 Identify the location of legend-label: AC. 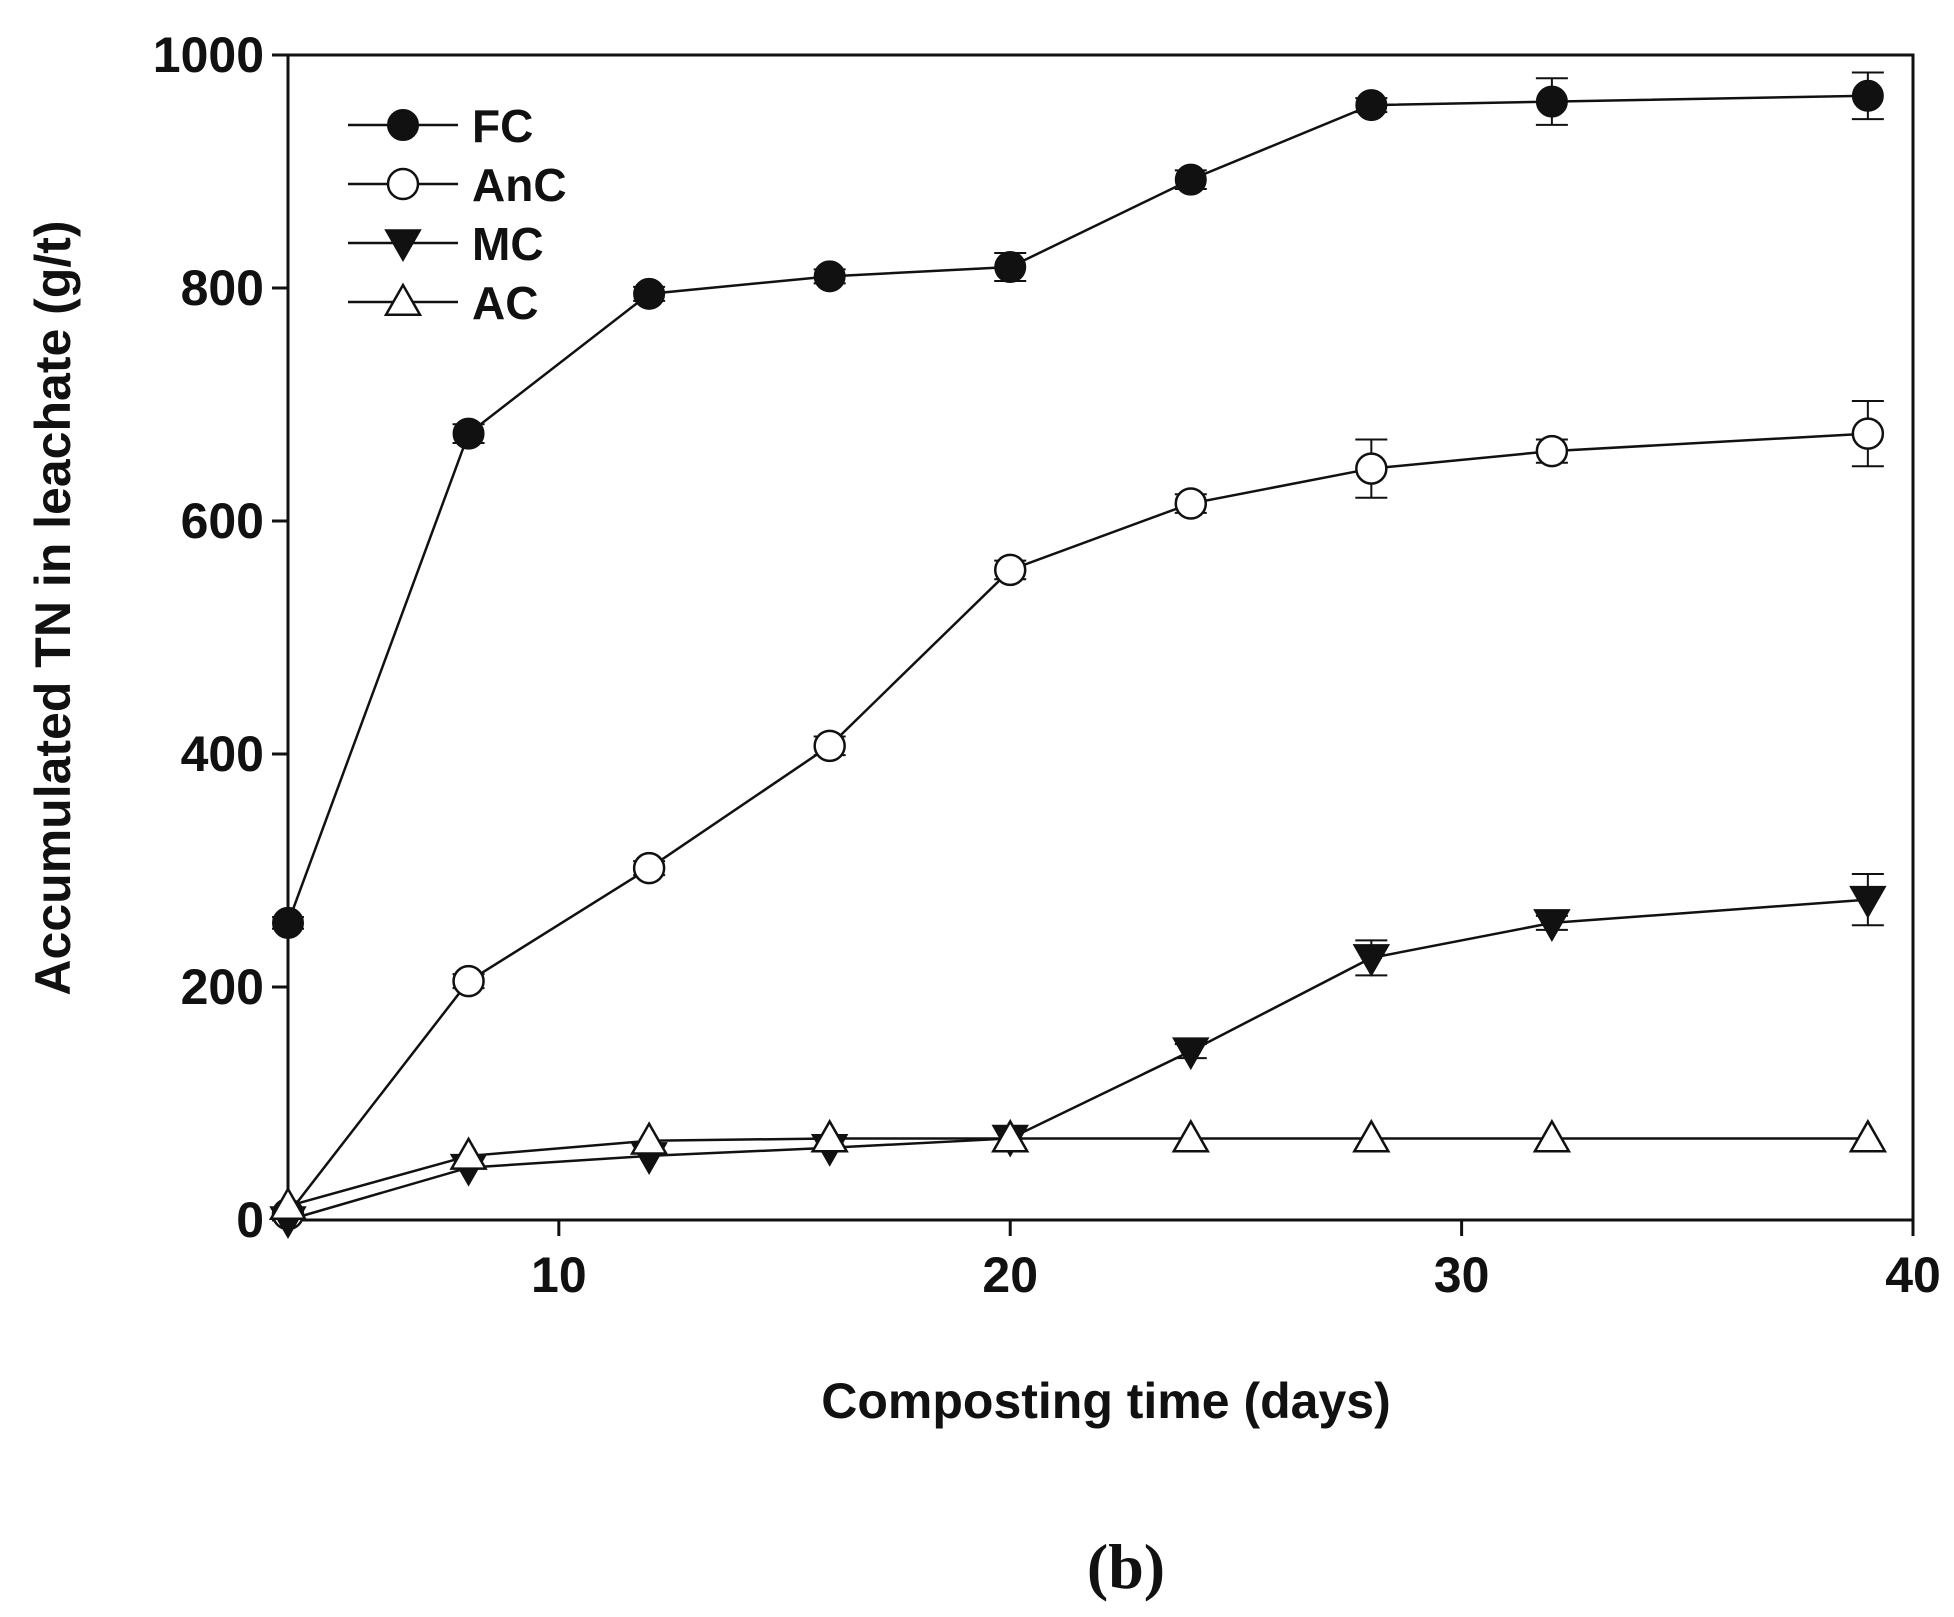
(505, 303).